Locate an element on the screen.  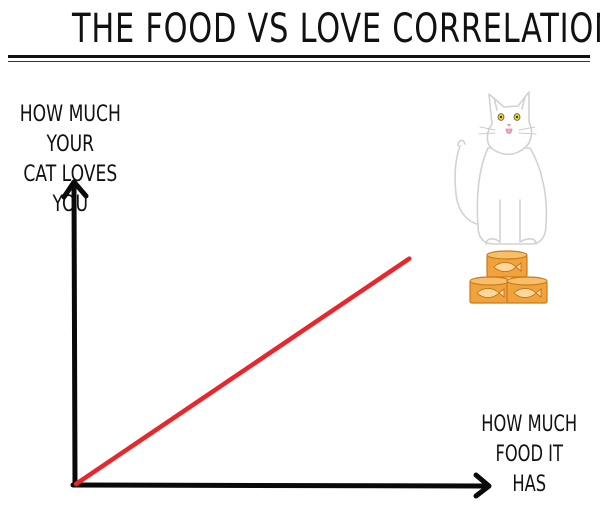
x-axis-label-line-3: HAS is located at coordinates (529, 484).